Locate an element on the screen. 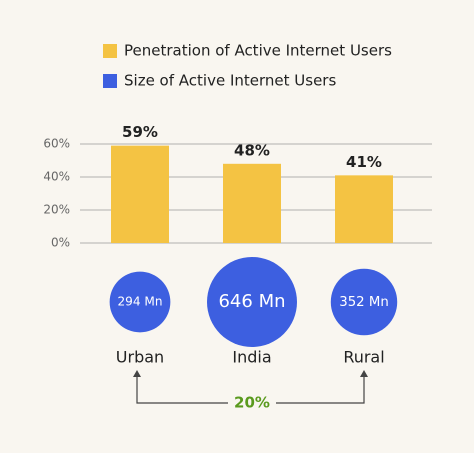 Image resolution: width=474 pixels, height=453 pixels. value-label: 646 Mn is located at coordinates (251, 301).